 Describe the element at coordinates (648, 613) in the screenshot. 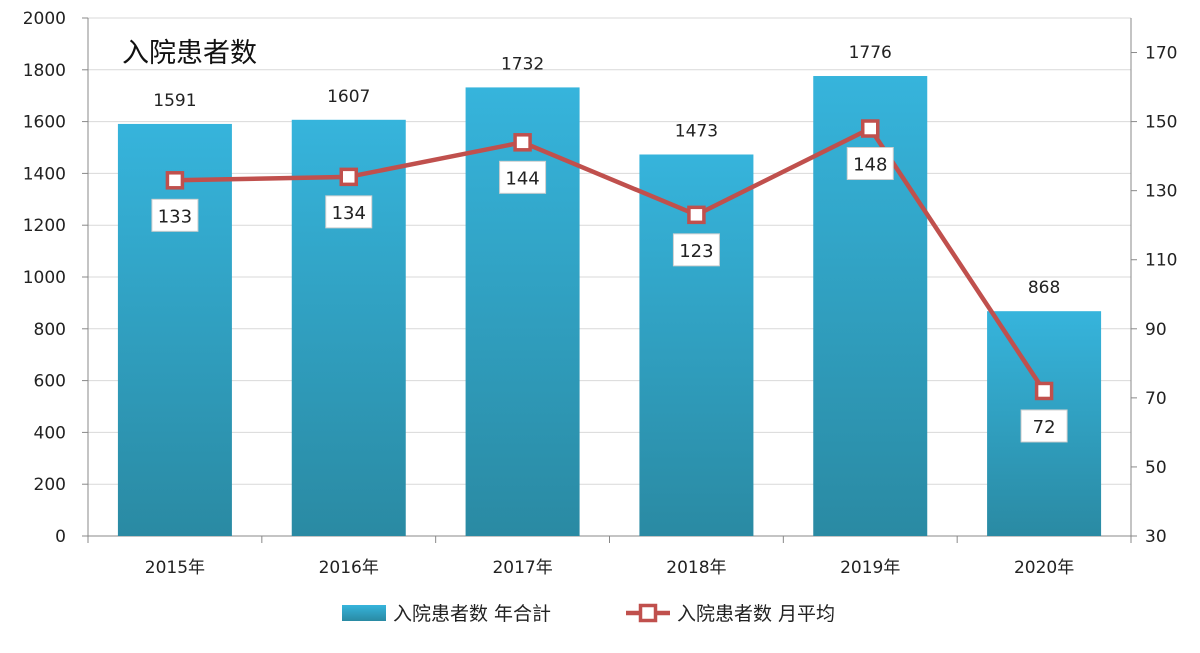

I see `legend-swatch-marker` at that location.